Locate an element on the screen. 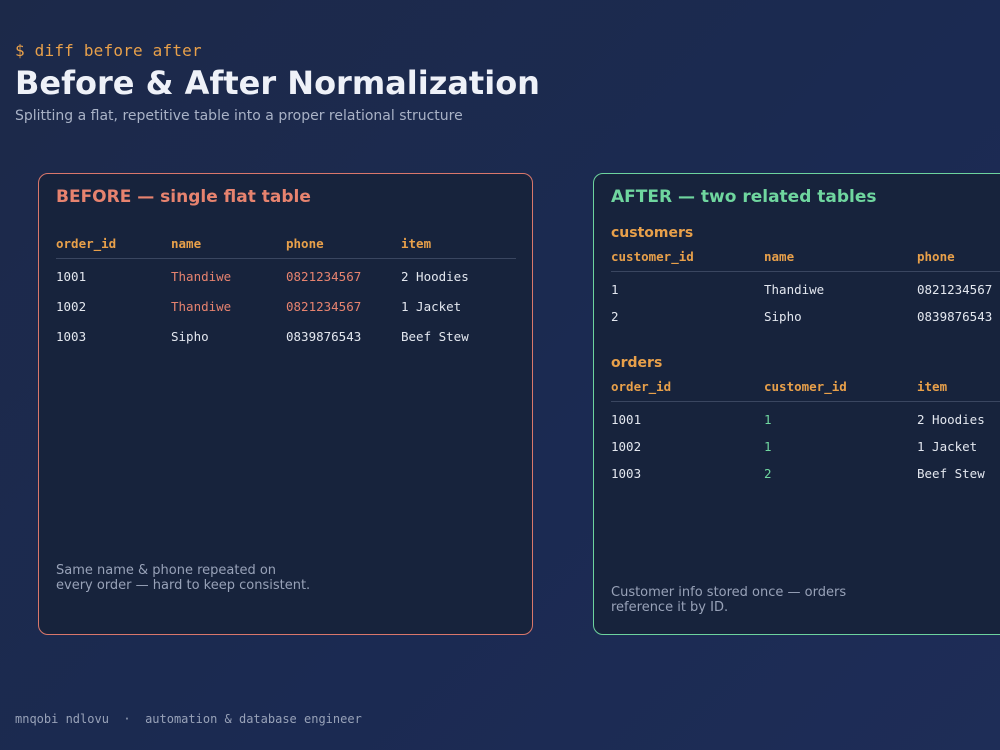 Image resolution: width=1000 pixels, height=750 pixels. table-cell: 1 is located at coordinates (615, 289).